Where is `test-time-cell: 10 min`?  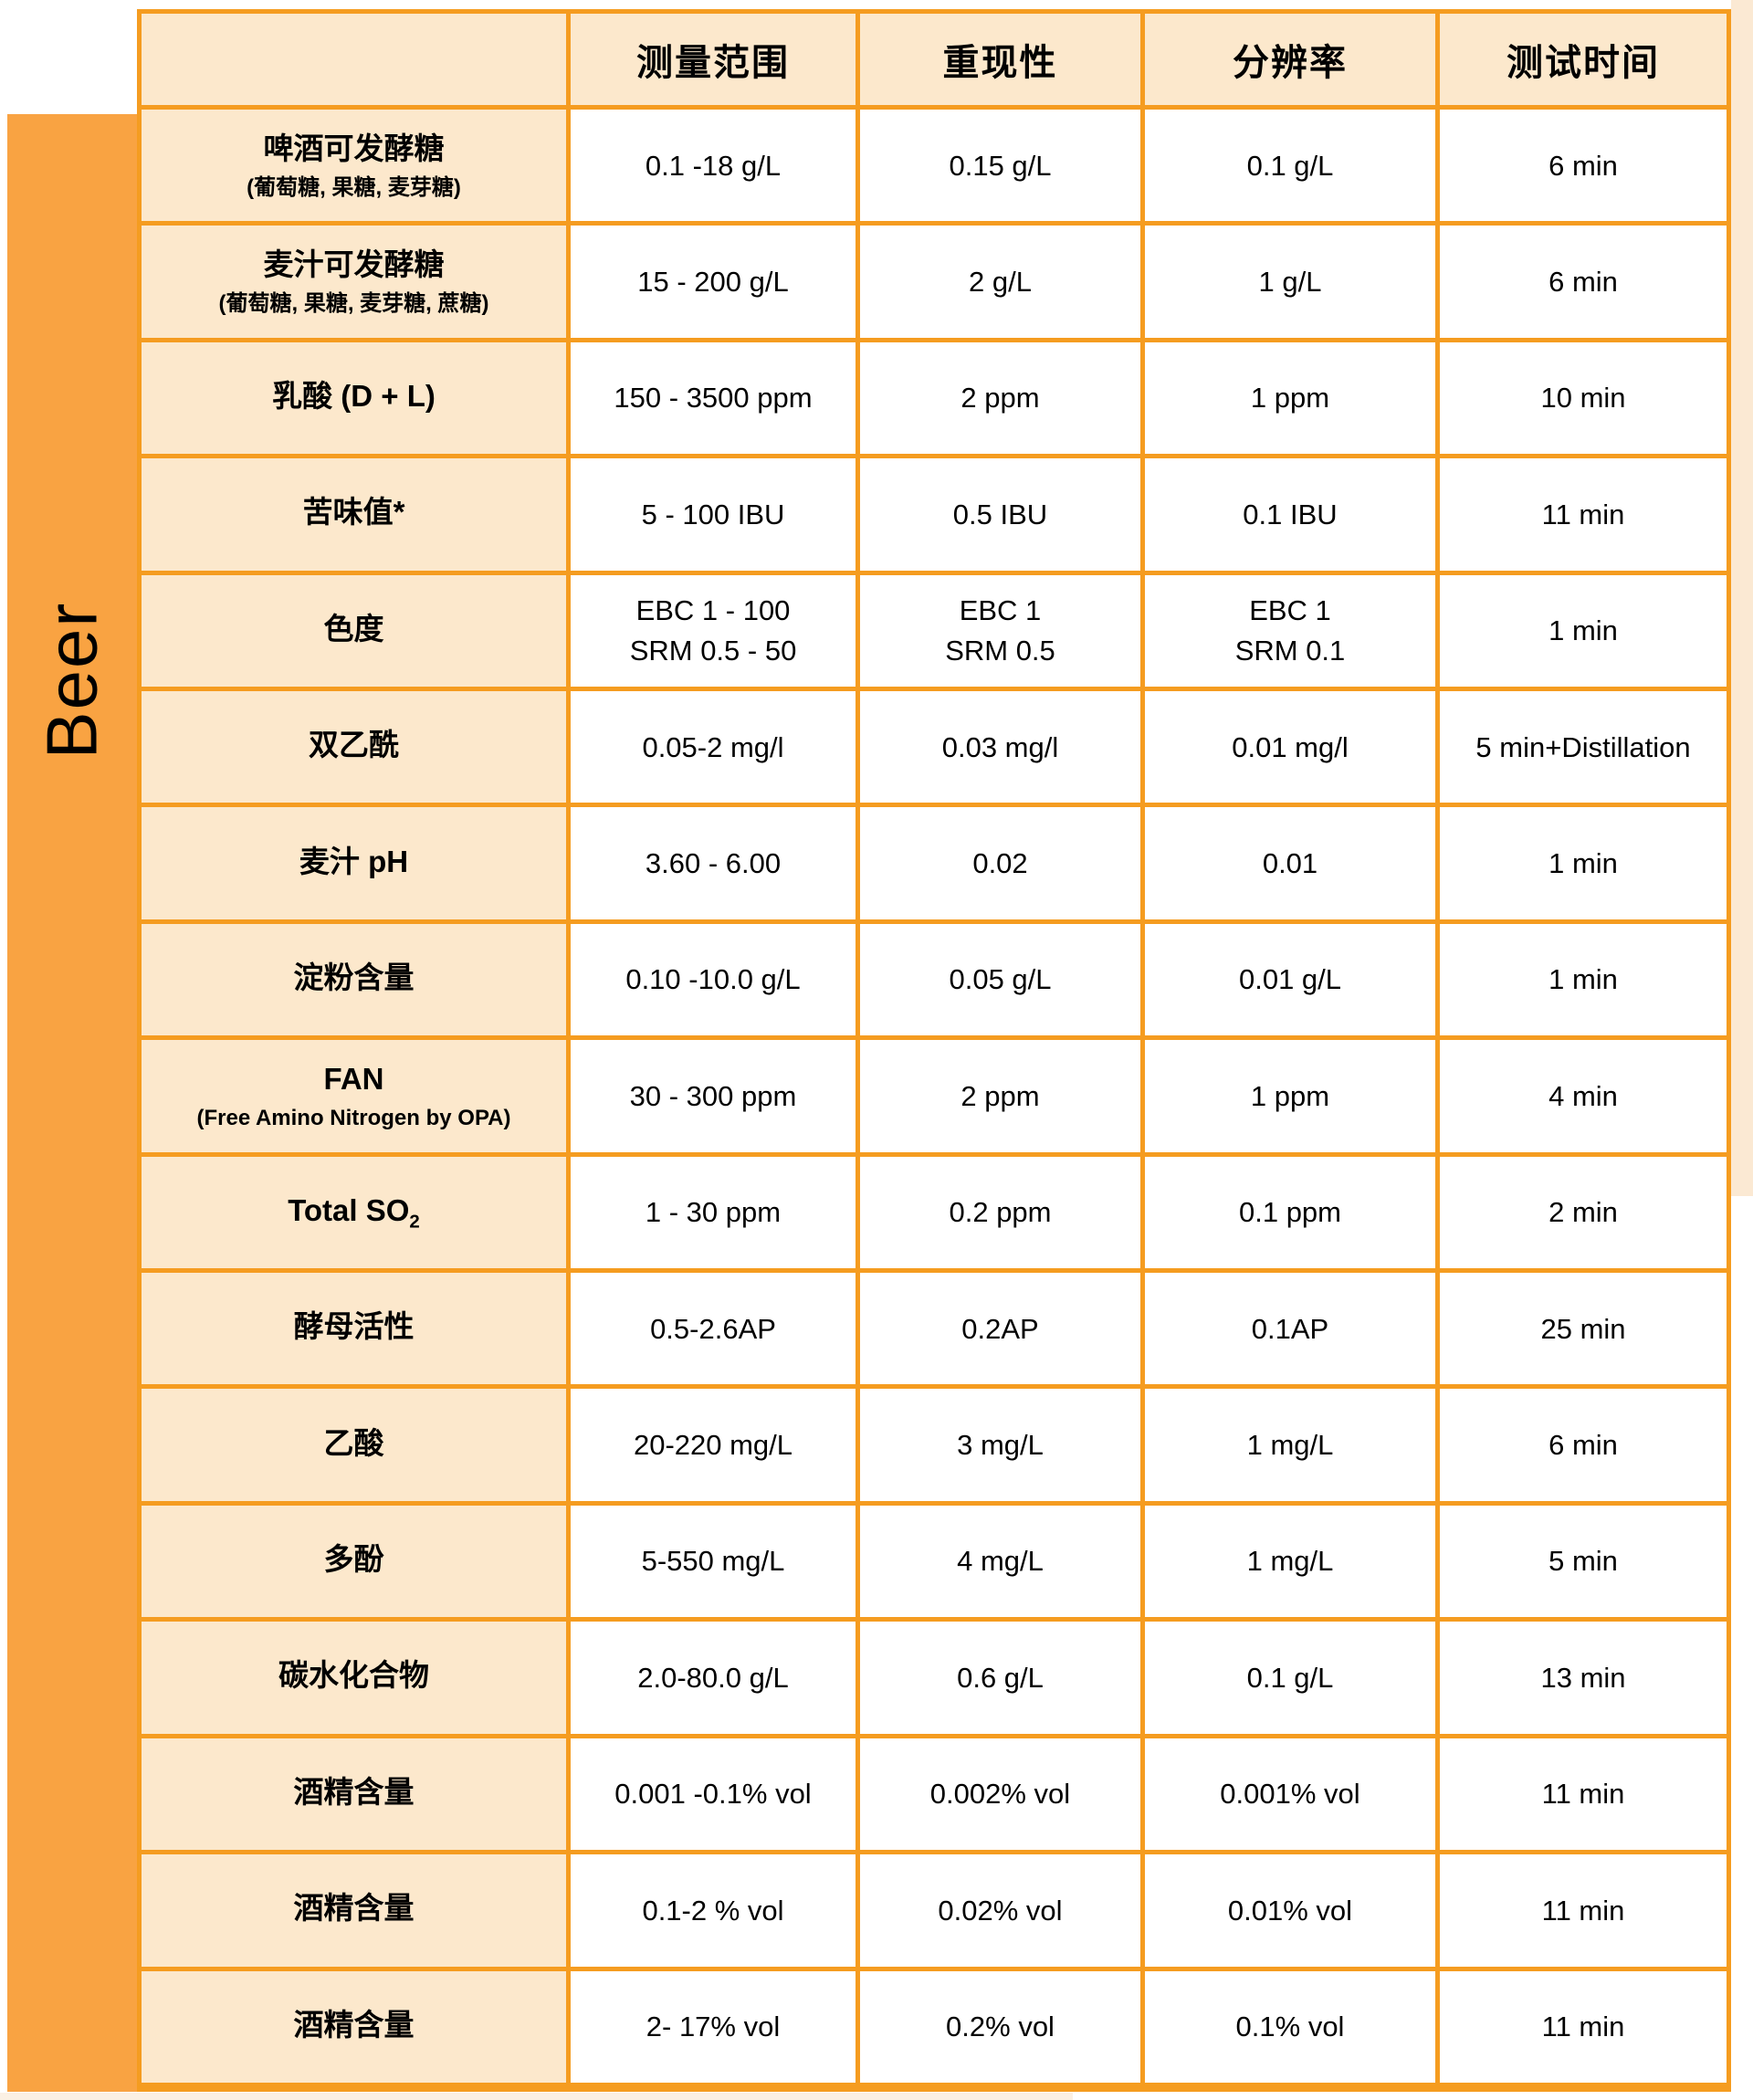 test-time-cell: 10 min is located at coordinates (1583, 398).